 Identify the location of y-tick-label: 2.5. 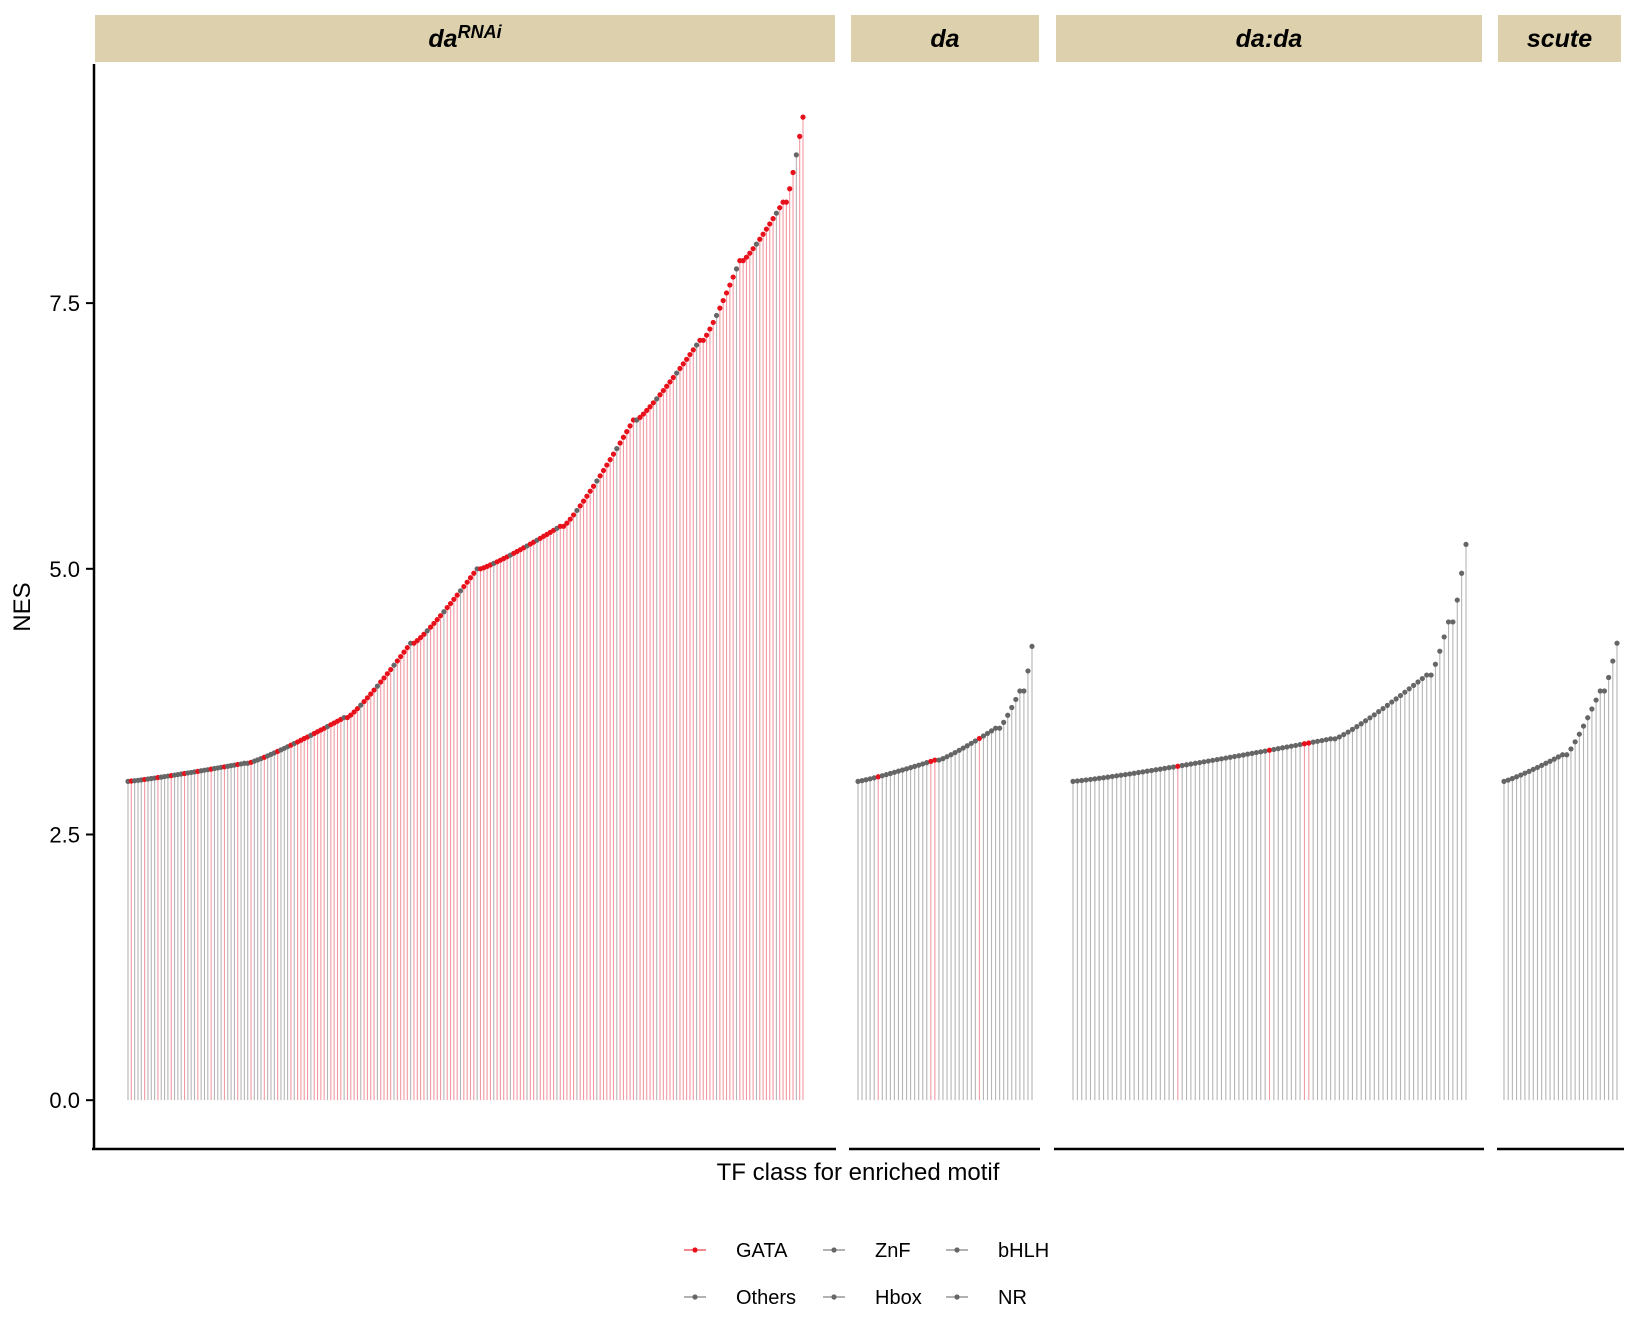
(64, 834).